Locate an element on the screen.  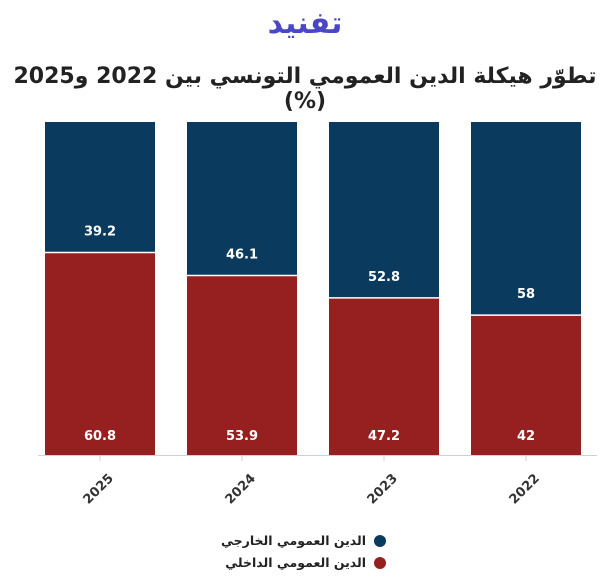
bar-external-2022 is located at coordinates (526, 219).